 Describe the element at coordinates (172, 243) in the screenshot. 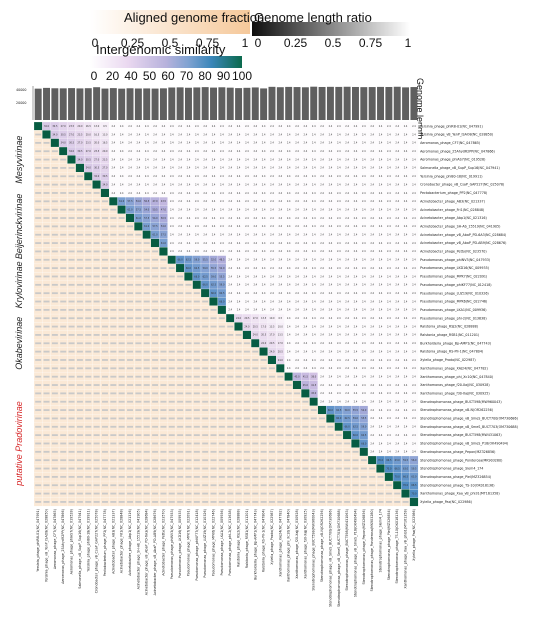

I see `similarity-value-14-16: 2.4` at that location.